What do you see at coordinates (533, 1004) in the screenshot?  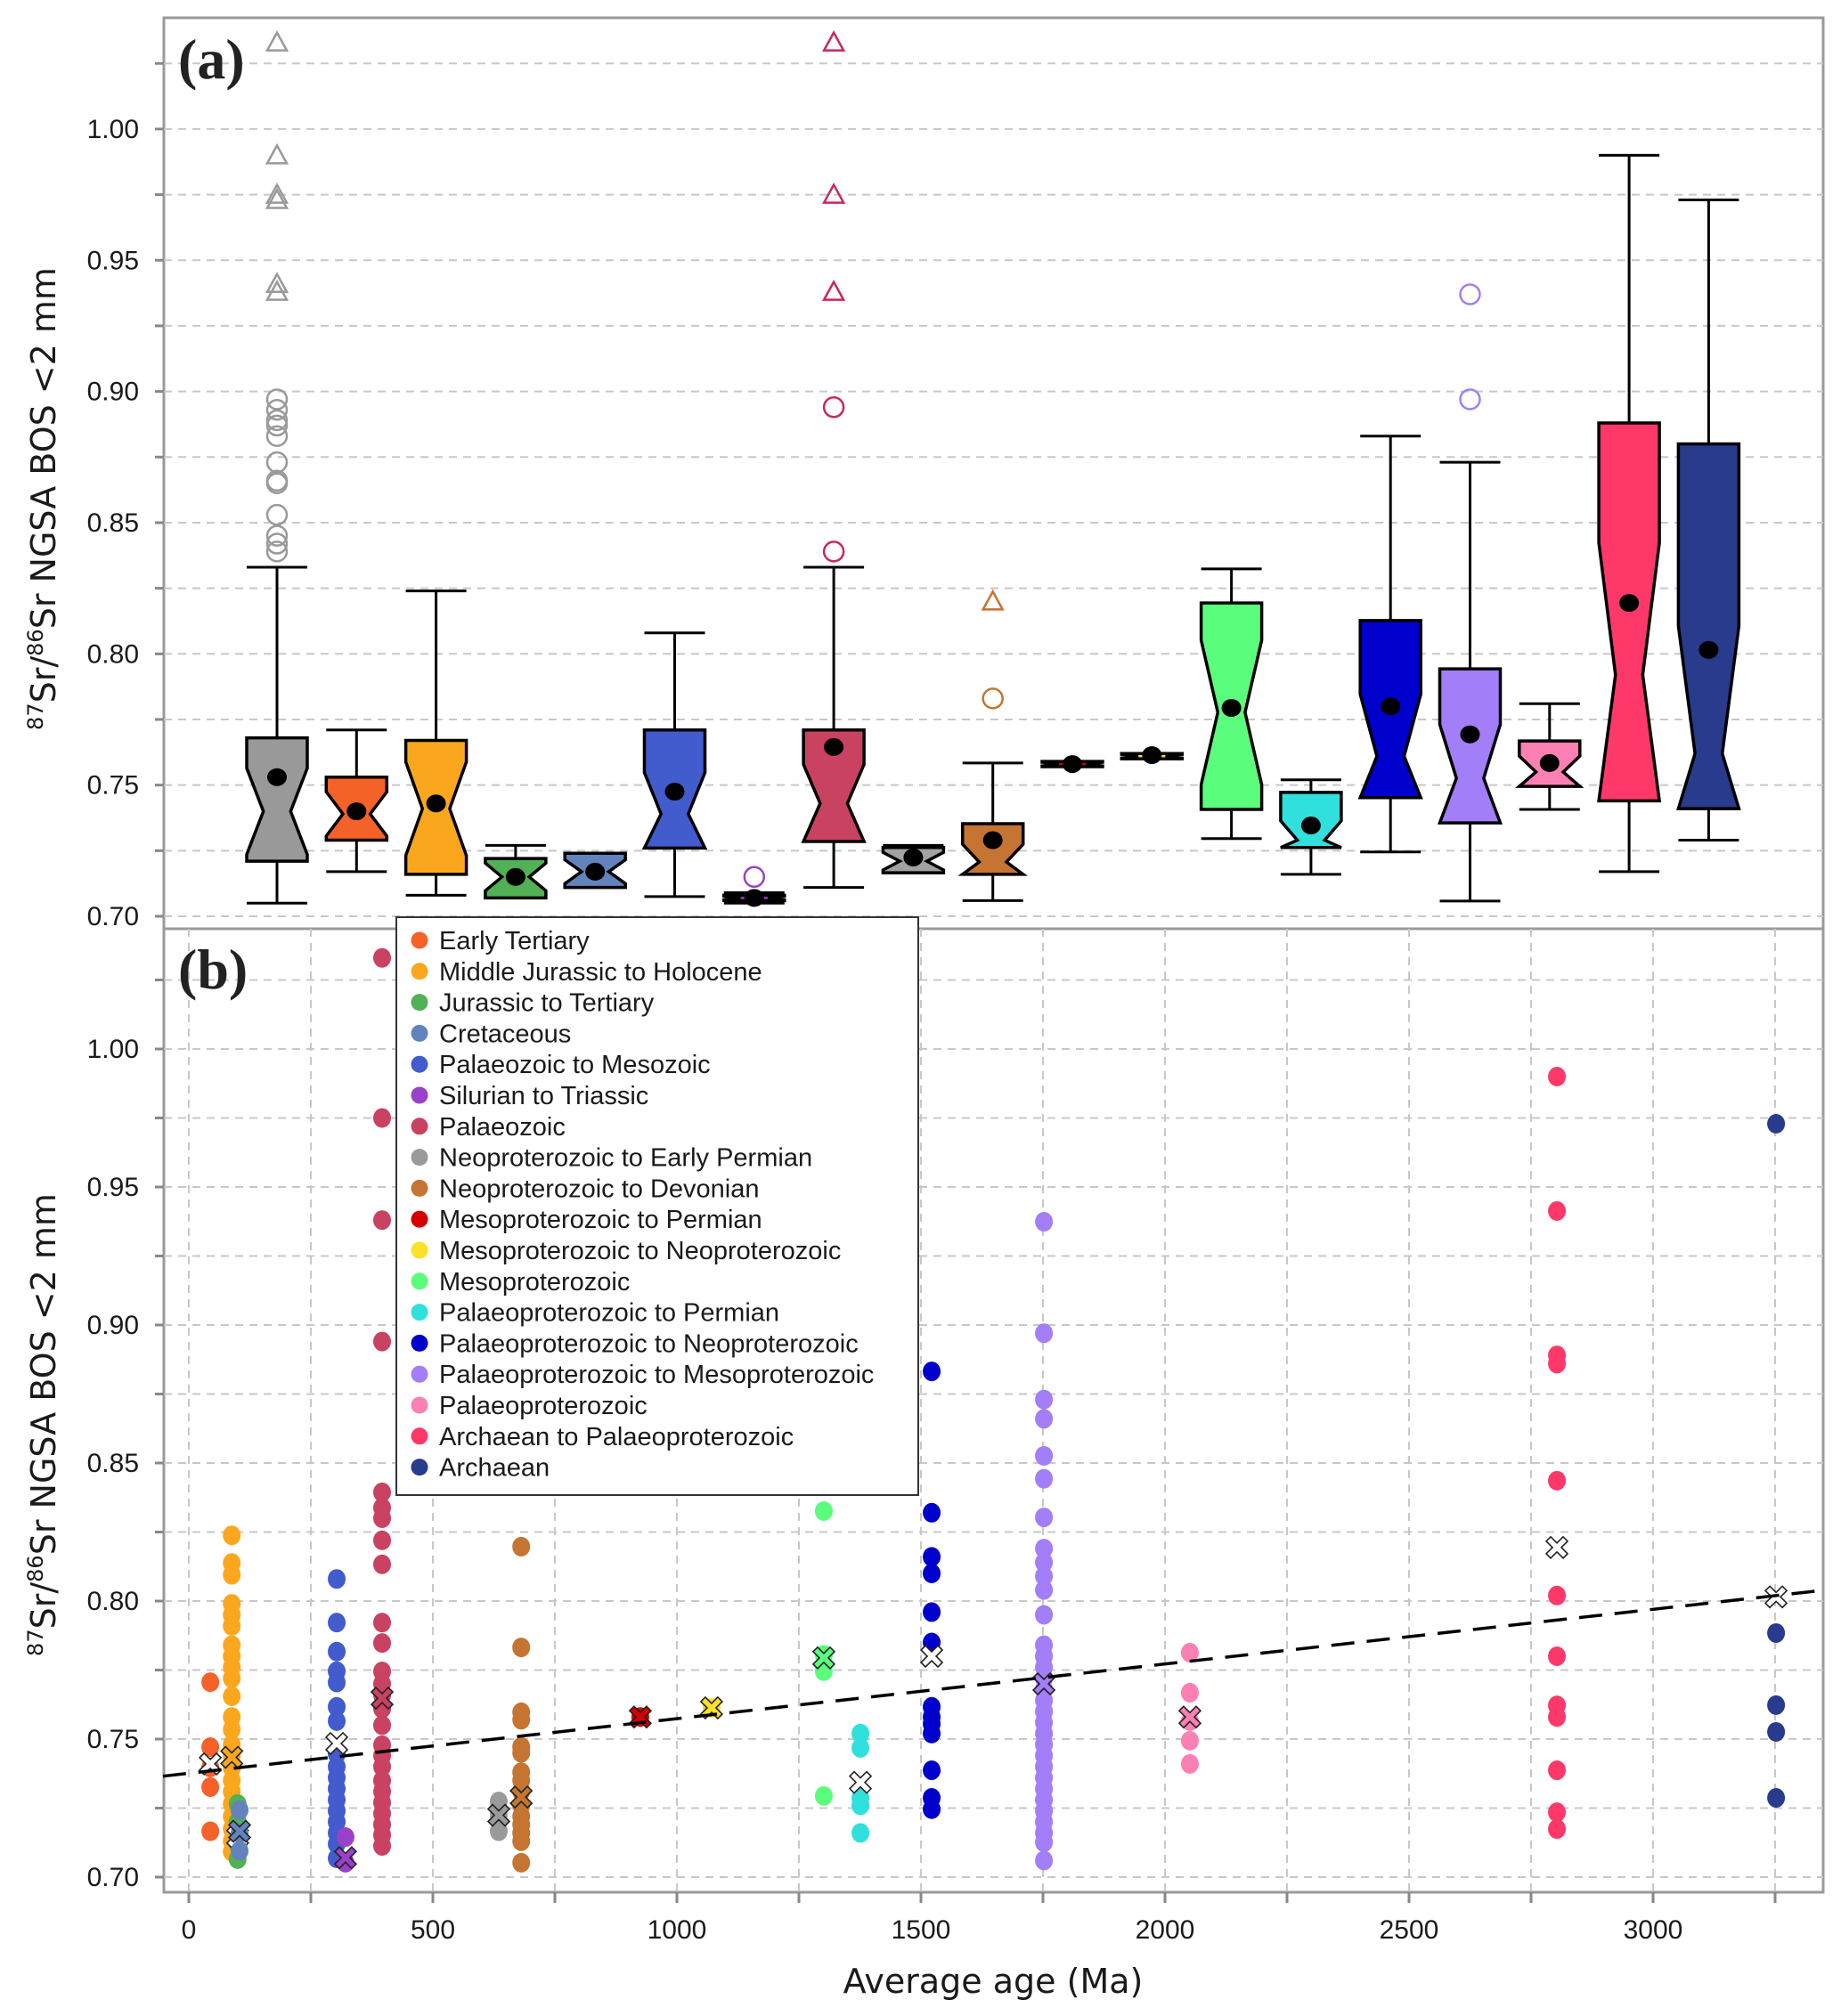 I see `legend-item: Jurassic to Tertiary` at bounding box center [533, 1004].